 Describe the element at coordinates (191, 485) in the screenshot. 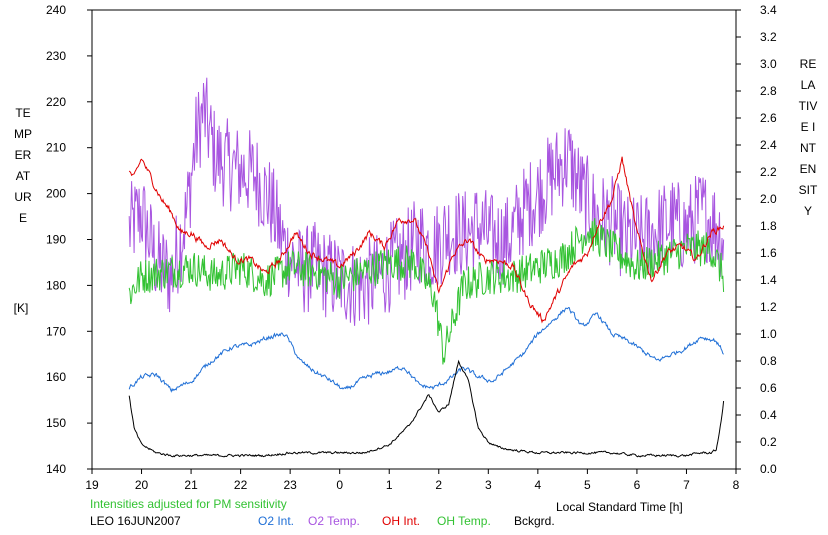

I see `x-tick-label: 21` at that location.